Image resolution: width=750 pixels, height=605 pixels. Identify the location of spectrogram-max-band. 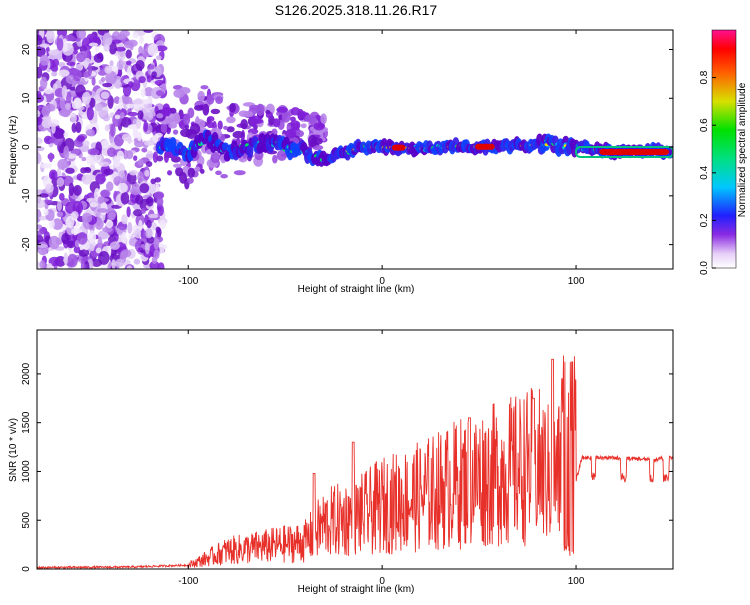
(485, 146).